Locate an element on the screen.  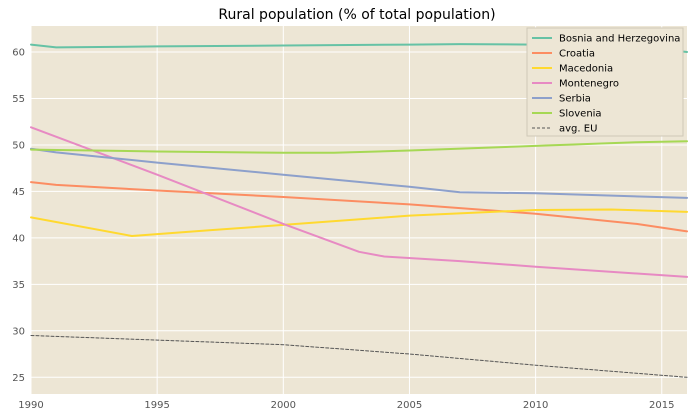
x-tick-label: 2010 is located at coordinates (535, 405).